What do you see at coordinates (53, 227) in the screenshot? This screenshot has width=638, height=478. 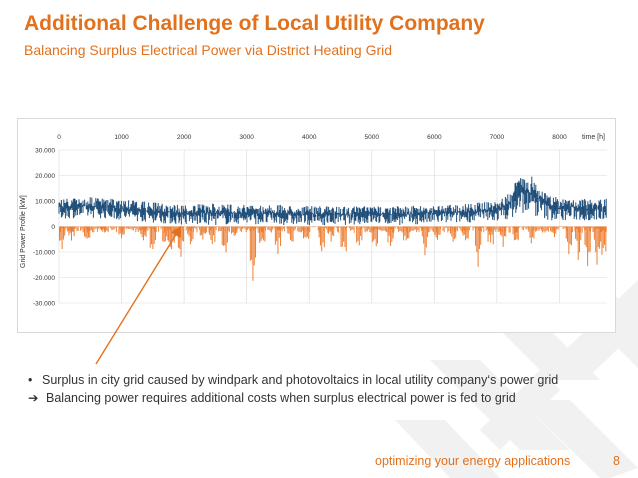 I see `y-tick-label: 0` at bounding box center [53, 227].